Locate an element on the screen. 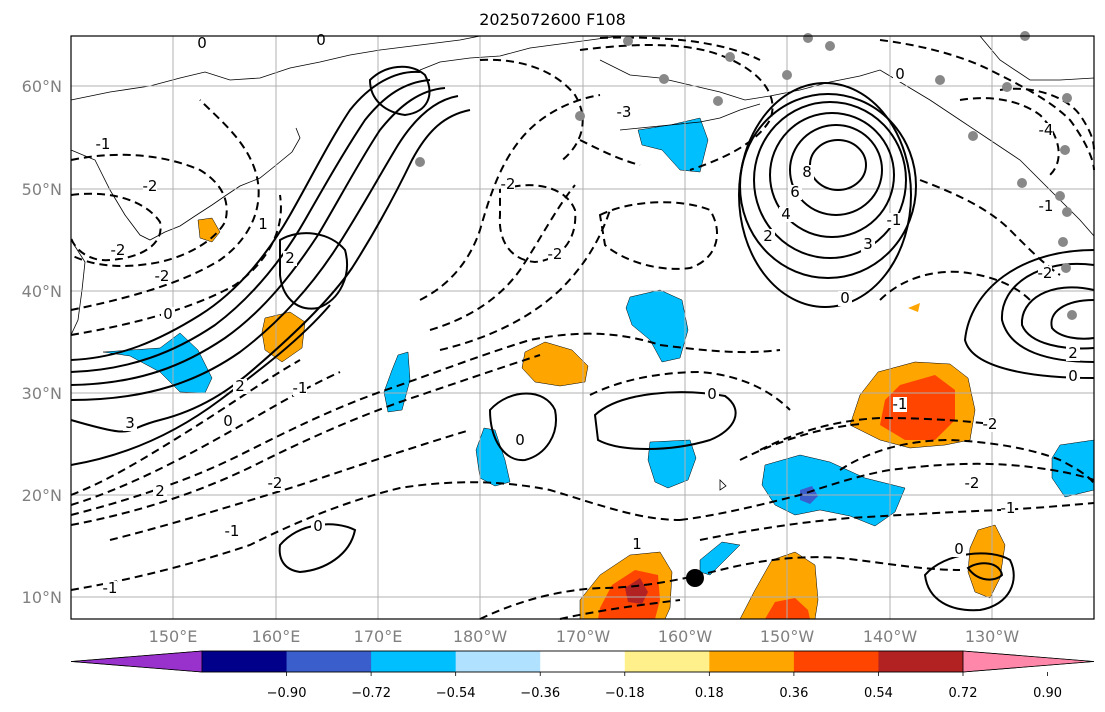 The width and height of the screenshot is (1105, 712). contour-label: -4 is located at coordinates (1046, 130).